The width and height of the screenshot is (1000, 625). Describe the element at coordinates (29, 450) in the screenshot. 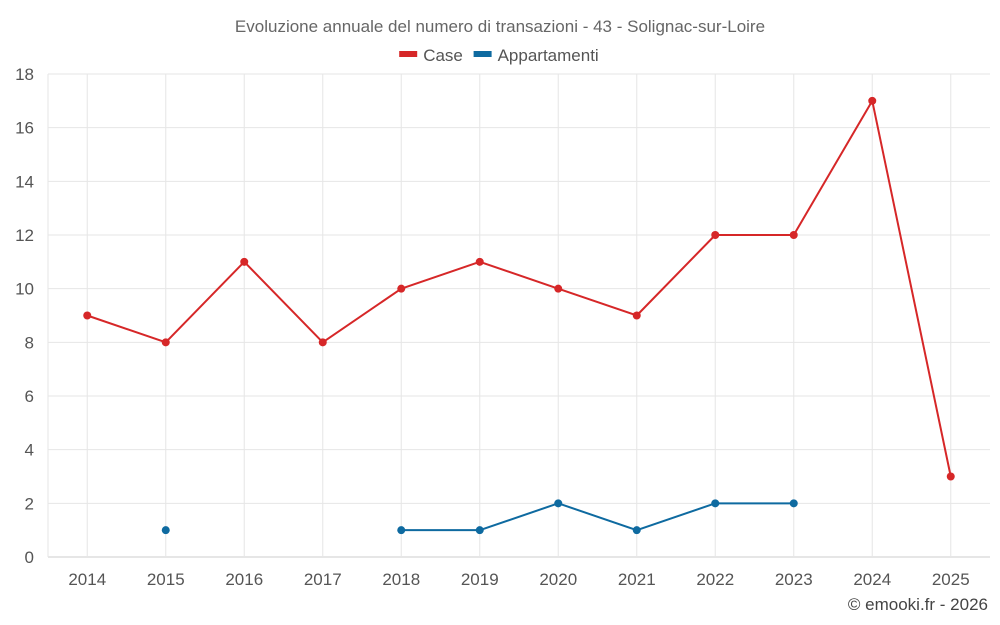

I see `y-tick-label: 4` at that location.